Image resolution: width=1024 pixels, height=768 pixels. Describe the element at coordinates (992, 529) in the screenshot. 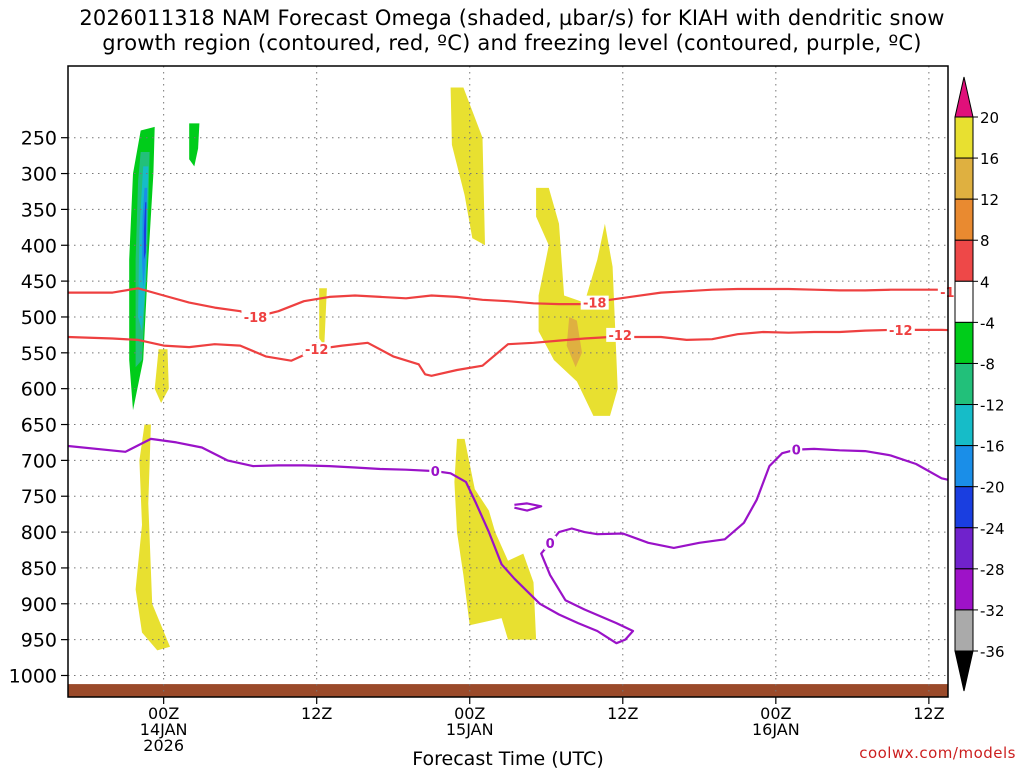

I see `colorbar-tick-label: -24` at that location.